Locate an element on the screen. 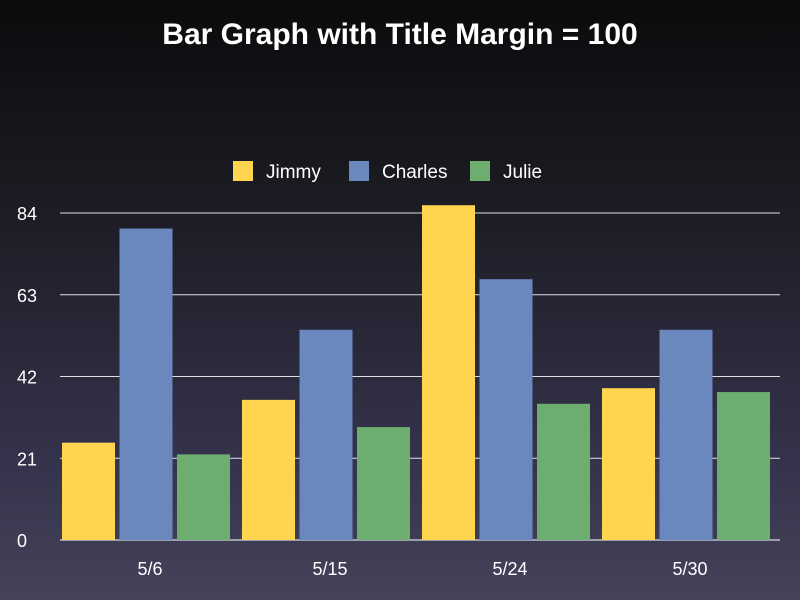 This screenshot has height=600, width=800. legend-label-jimmy: Jimmy is located at coordinates (293, 172).